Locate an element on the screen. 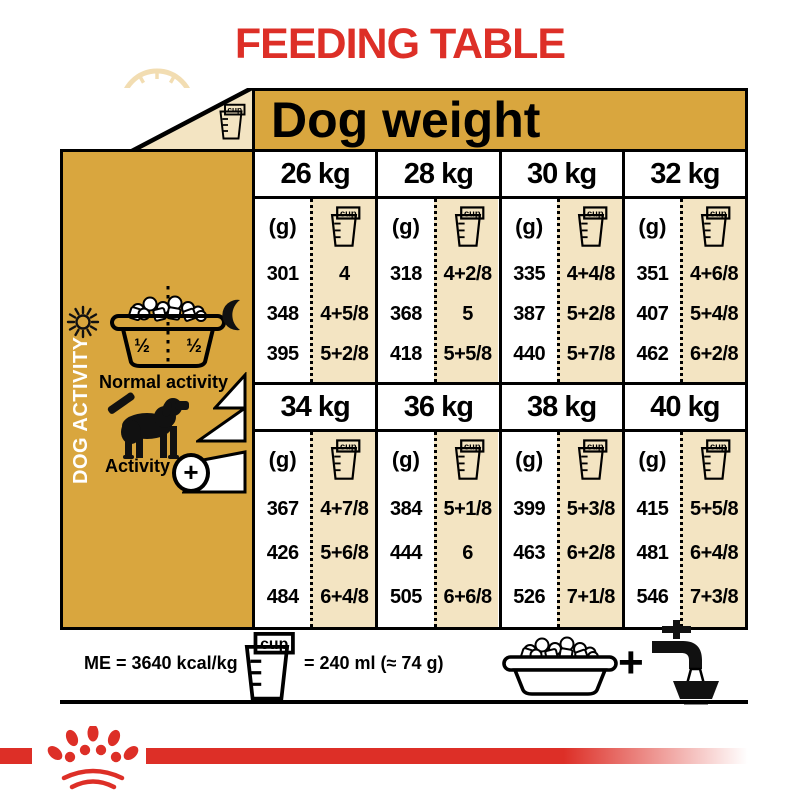 Image resolution: width=800 pixels, height=800 pixels. grams-subcolumn: (g) 399 463 526 is located at coordinates (529, 529).